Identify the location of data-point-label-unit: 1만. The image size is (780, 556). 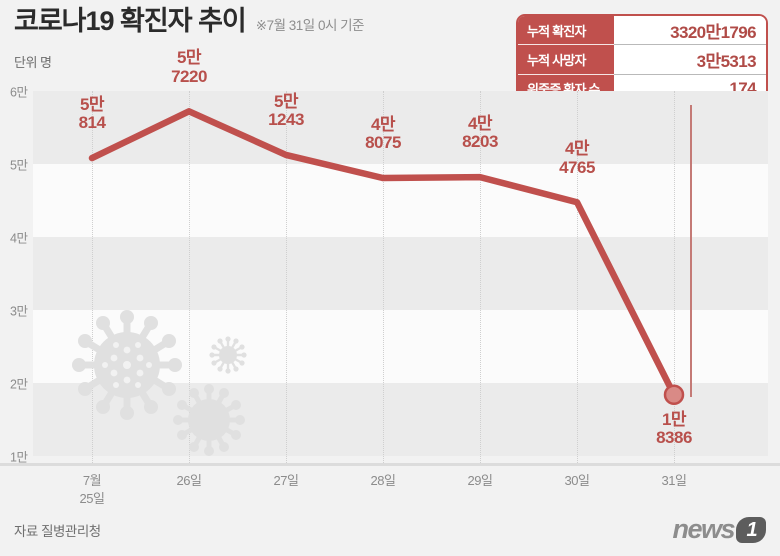
(674, 419).